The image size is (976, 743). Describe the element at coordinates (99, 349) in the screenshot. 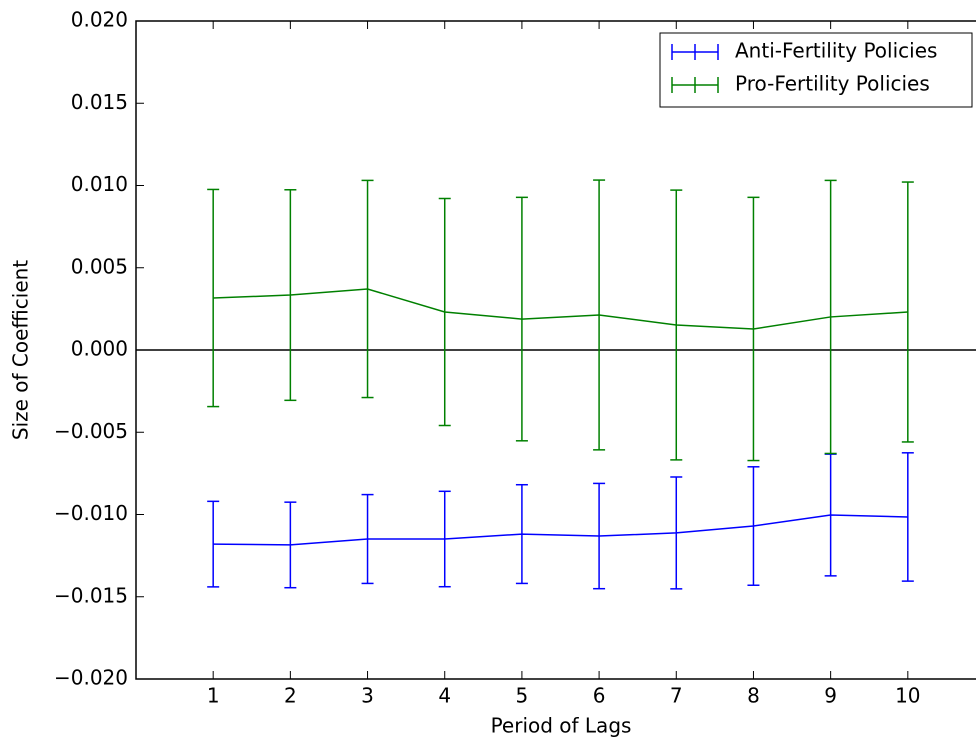

I see `y-tick-label: 0.000` at that location.